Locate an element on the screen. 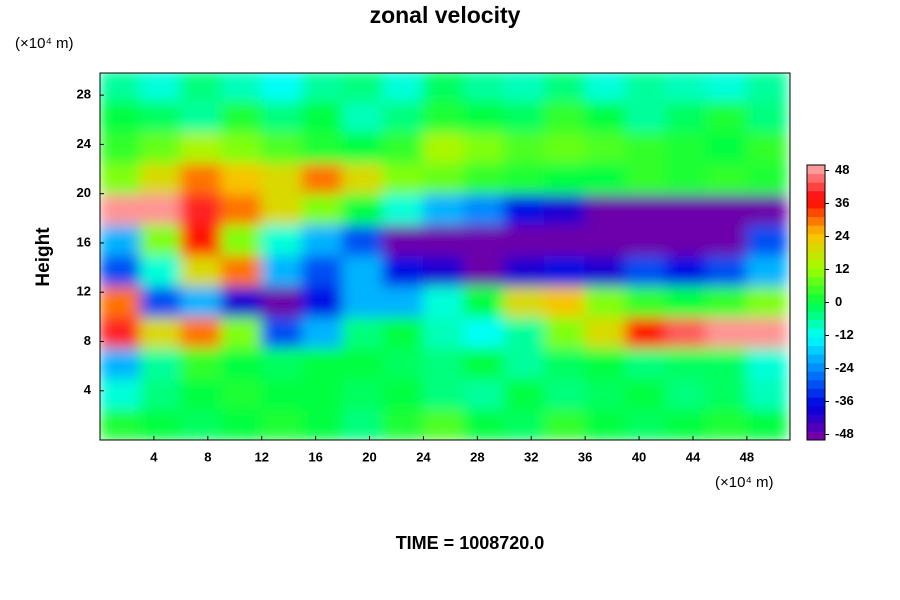  y-tick-label: 16 is located at coordinates (84, 241).